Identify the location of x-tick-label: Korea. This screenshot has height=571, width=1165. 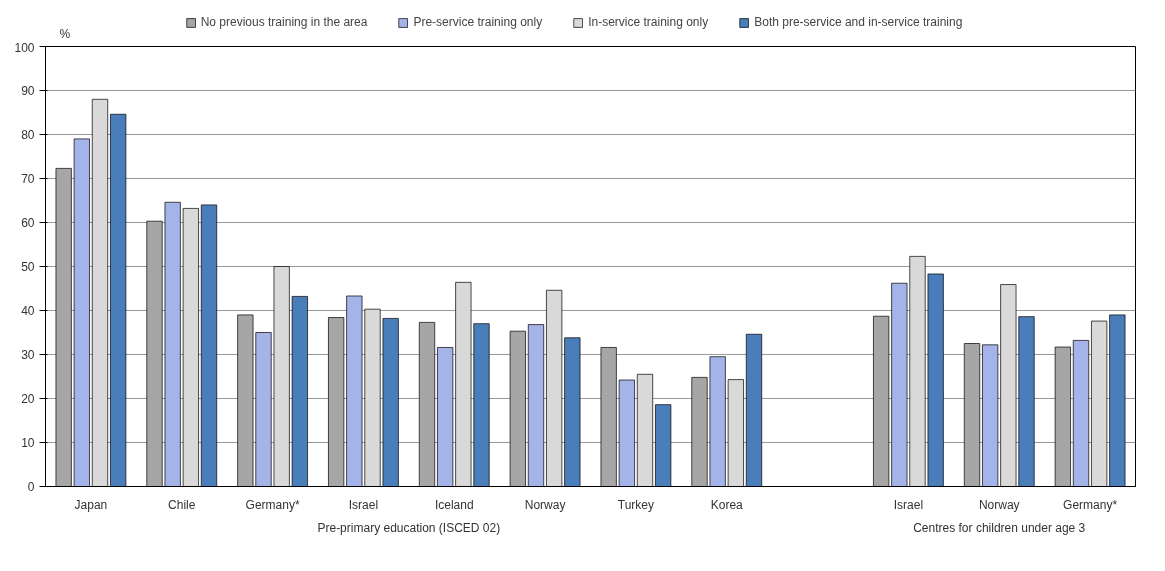
(727, 504).